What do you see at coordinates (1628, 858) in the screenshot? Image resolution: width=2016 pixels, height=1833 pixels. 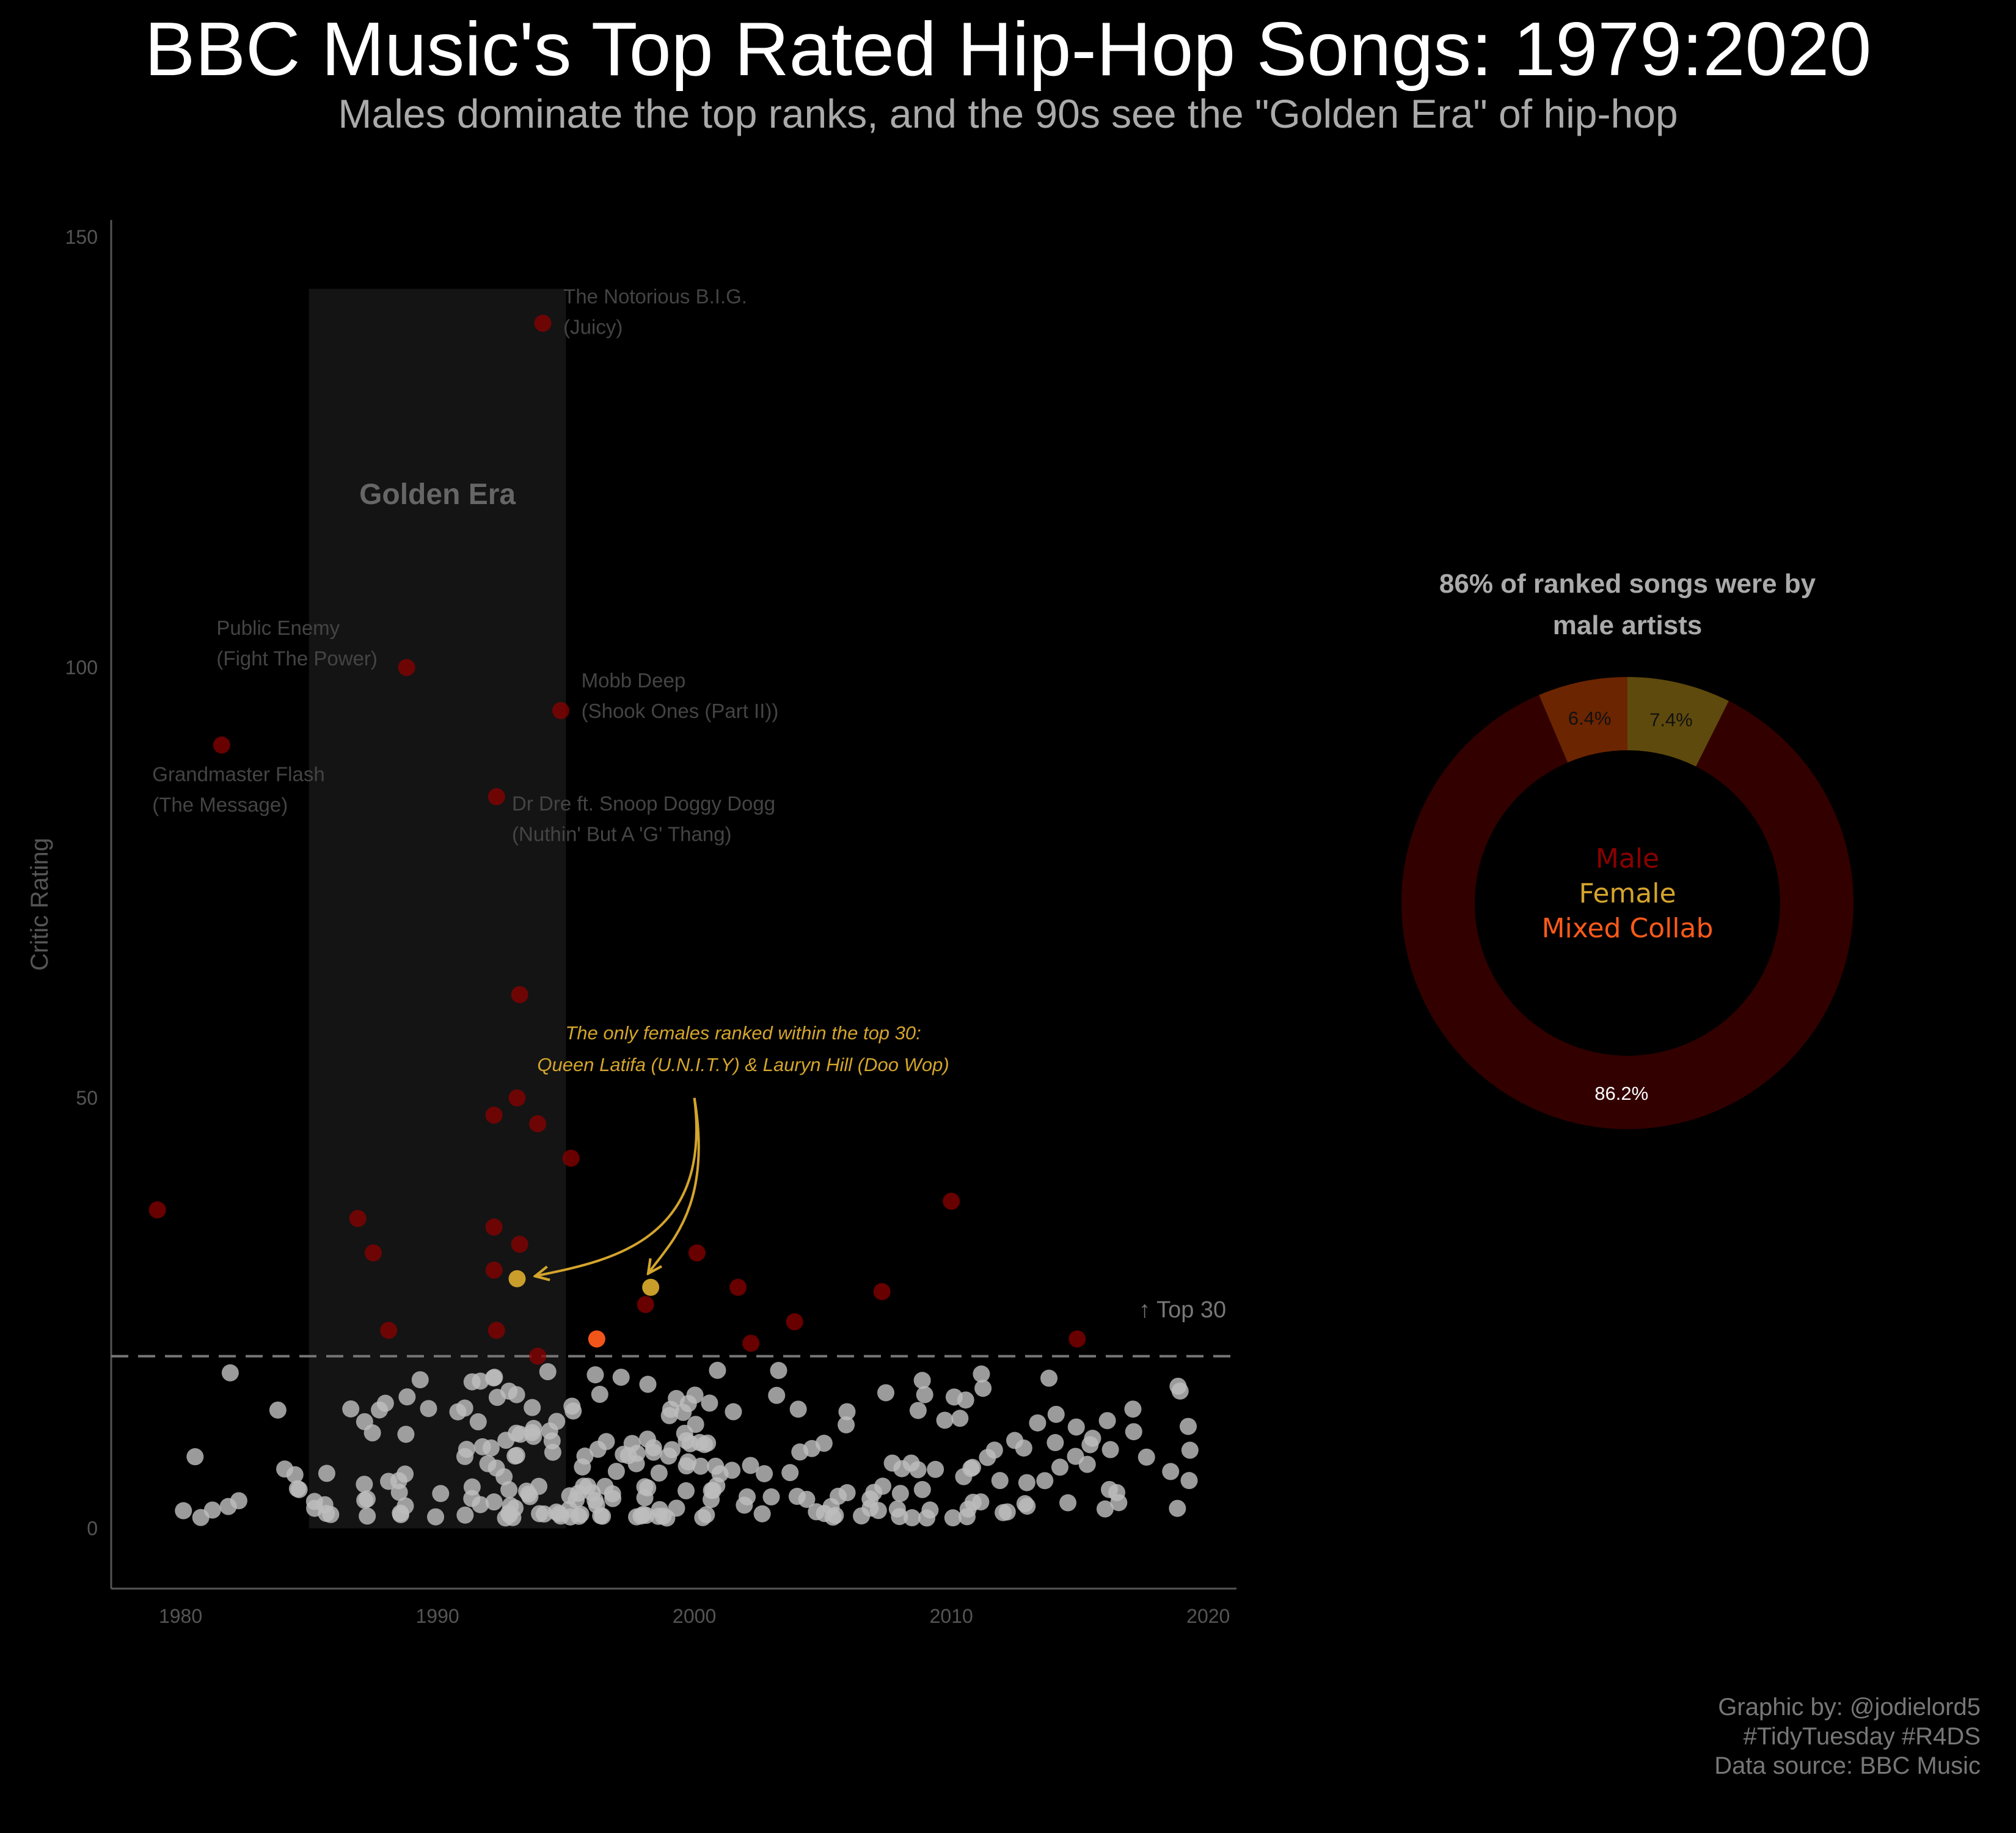 I see `donut-legend-entry: Male` at bounding box center [1628, 858].